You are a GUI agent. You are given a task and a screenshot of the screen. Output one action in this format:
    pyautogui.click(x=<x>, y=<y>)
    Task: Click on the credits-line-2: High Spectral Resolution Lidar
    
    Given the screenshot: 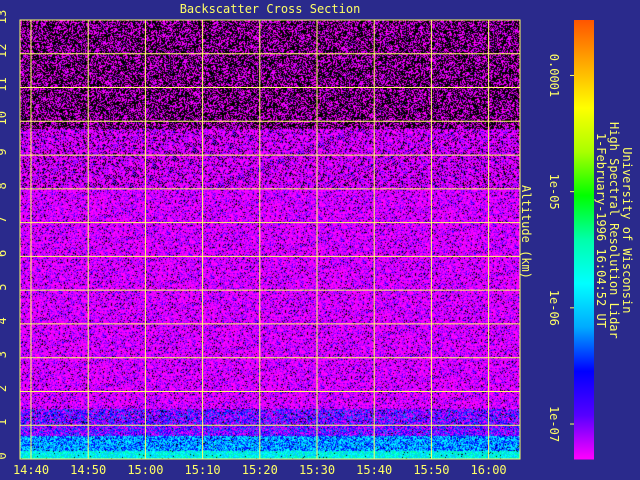 What is the action you would take?
    pyautogui.click(x=614, y=230)
    